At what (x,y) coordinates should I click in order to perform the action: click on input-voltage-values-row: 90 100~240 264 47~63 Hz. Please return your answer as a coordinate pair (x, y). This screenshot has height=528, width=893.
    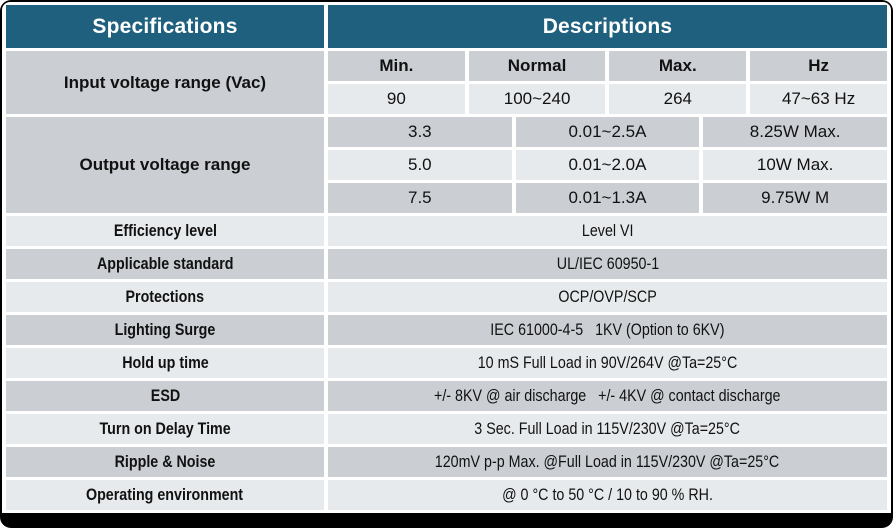
    Looking at the image, I should click on (446, 99).